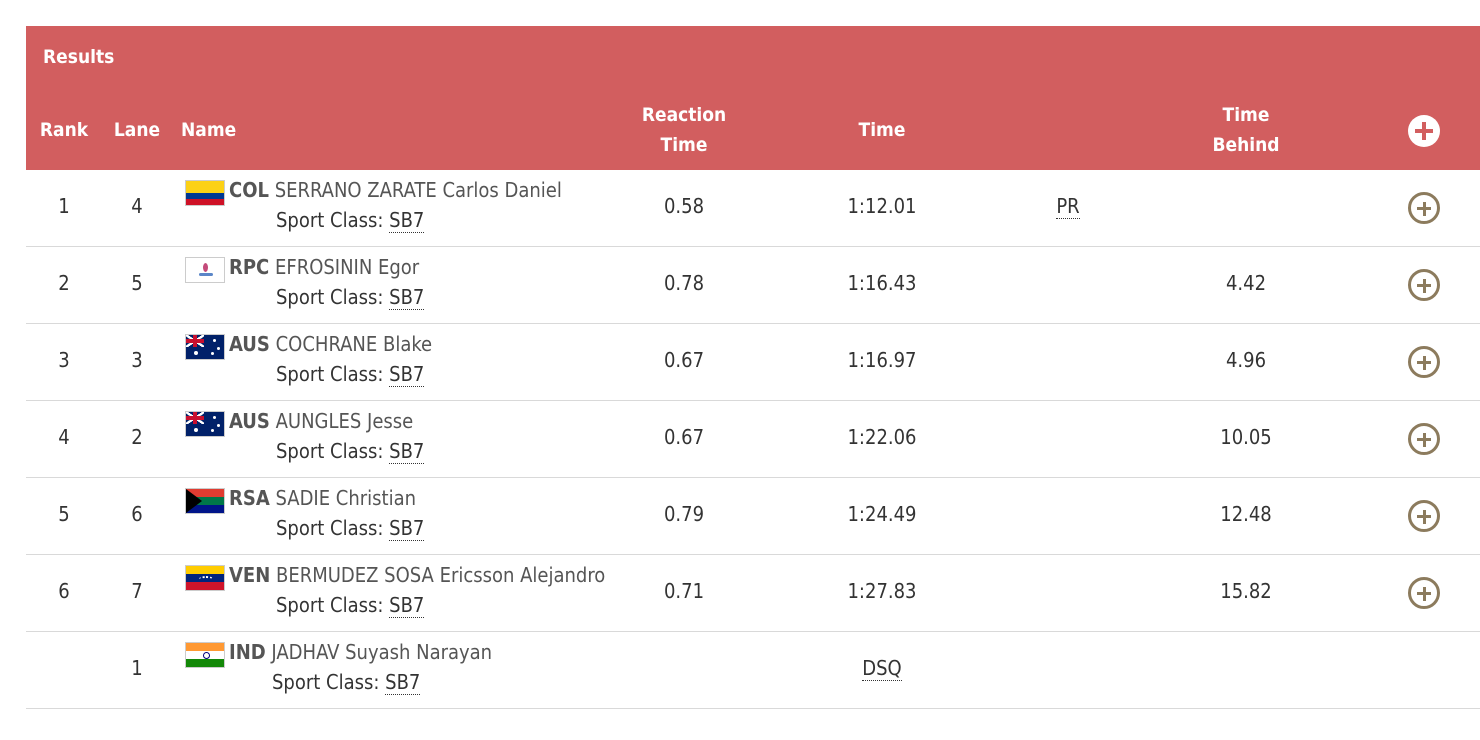 The width and height of the screenshot is (1480, 740). I want to click on time-behind-cell: 12.48, so click(1246, 514).